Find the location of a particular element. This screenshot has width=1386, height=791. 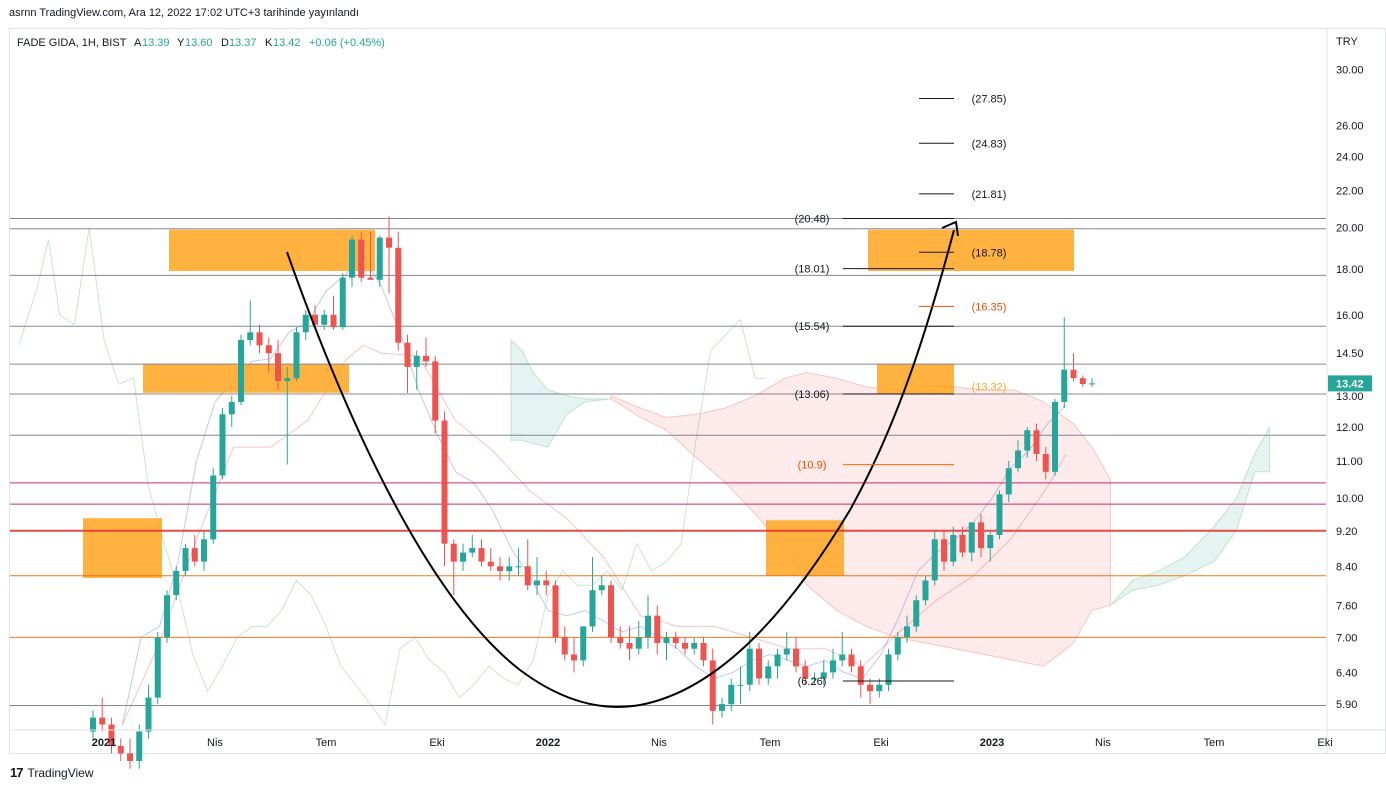

footer-brand: TradingView is located at coordinates (60, 772).